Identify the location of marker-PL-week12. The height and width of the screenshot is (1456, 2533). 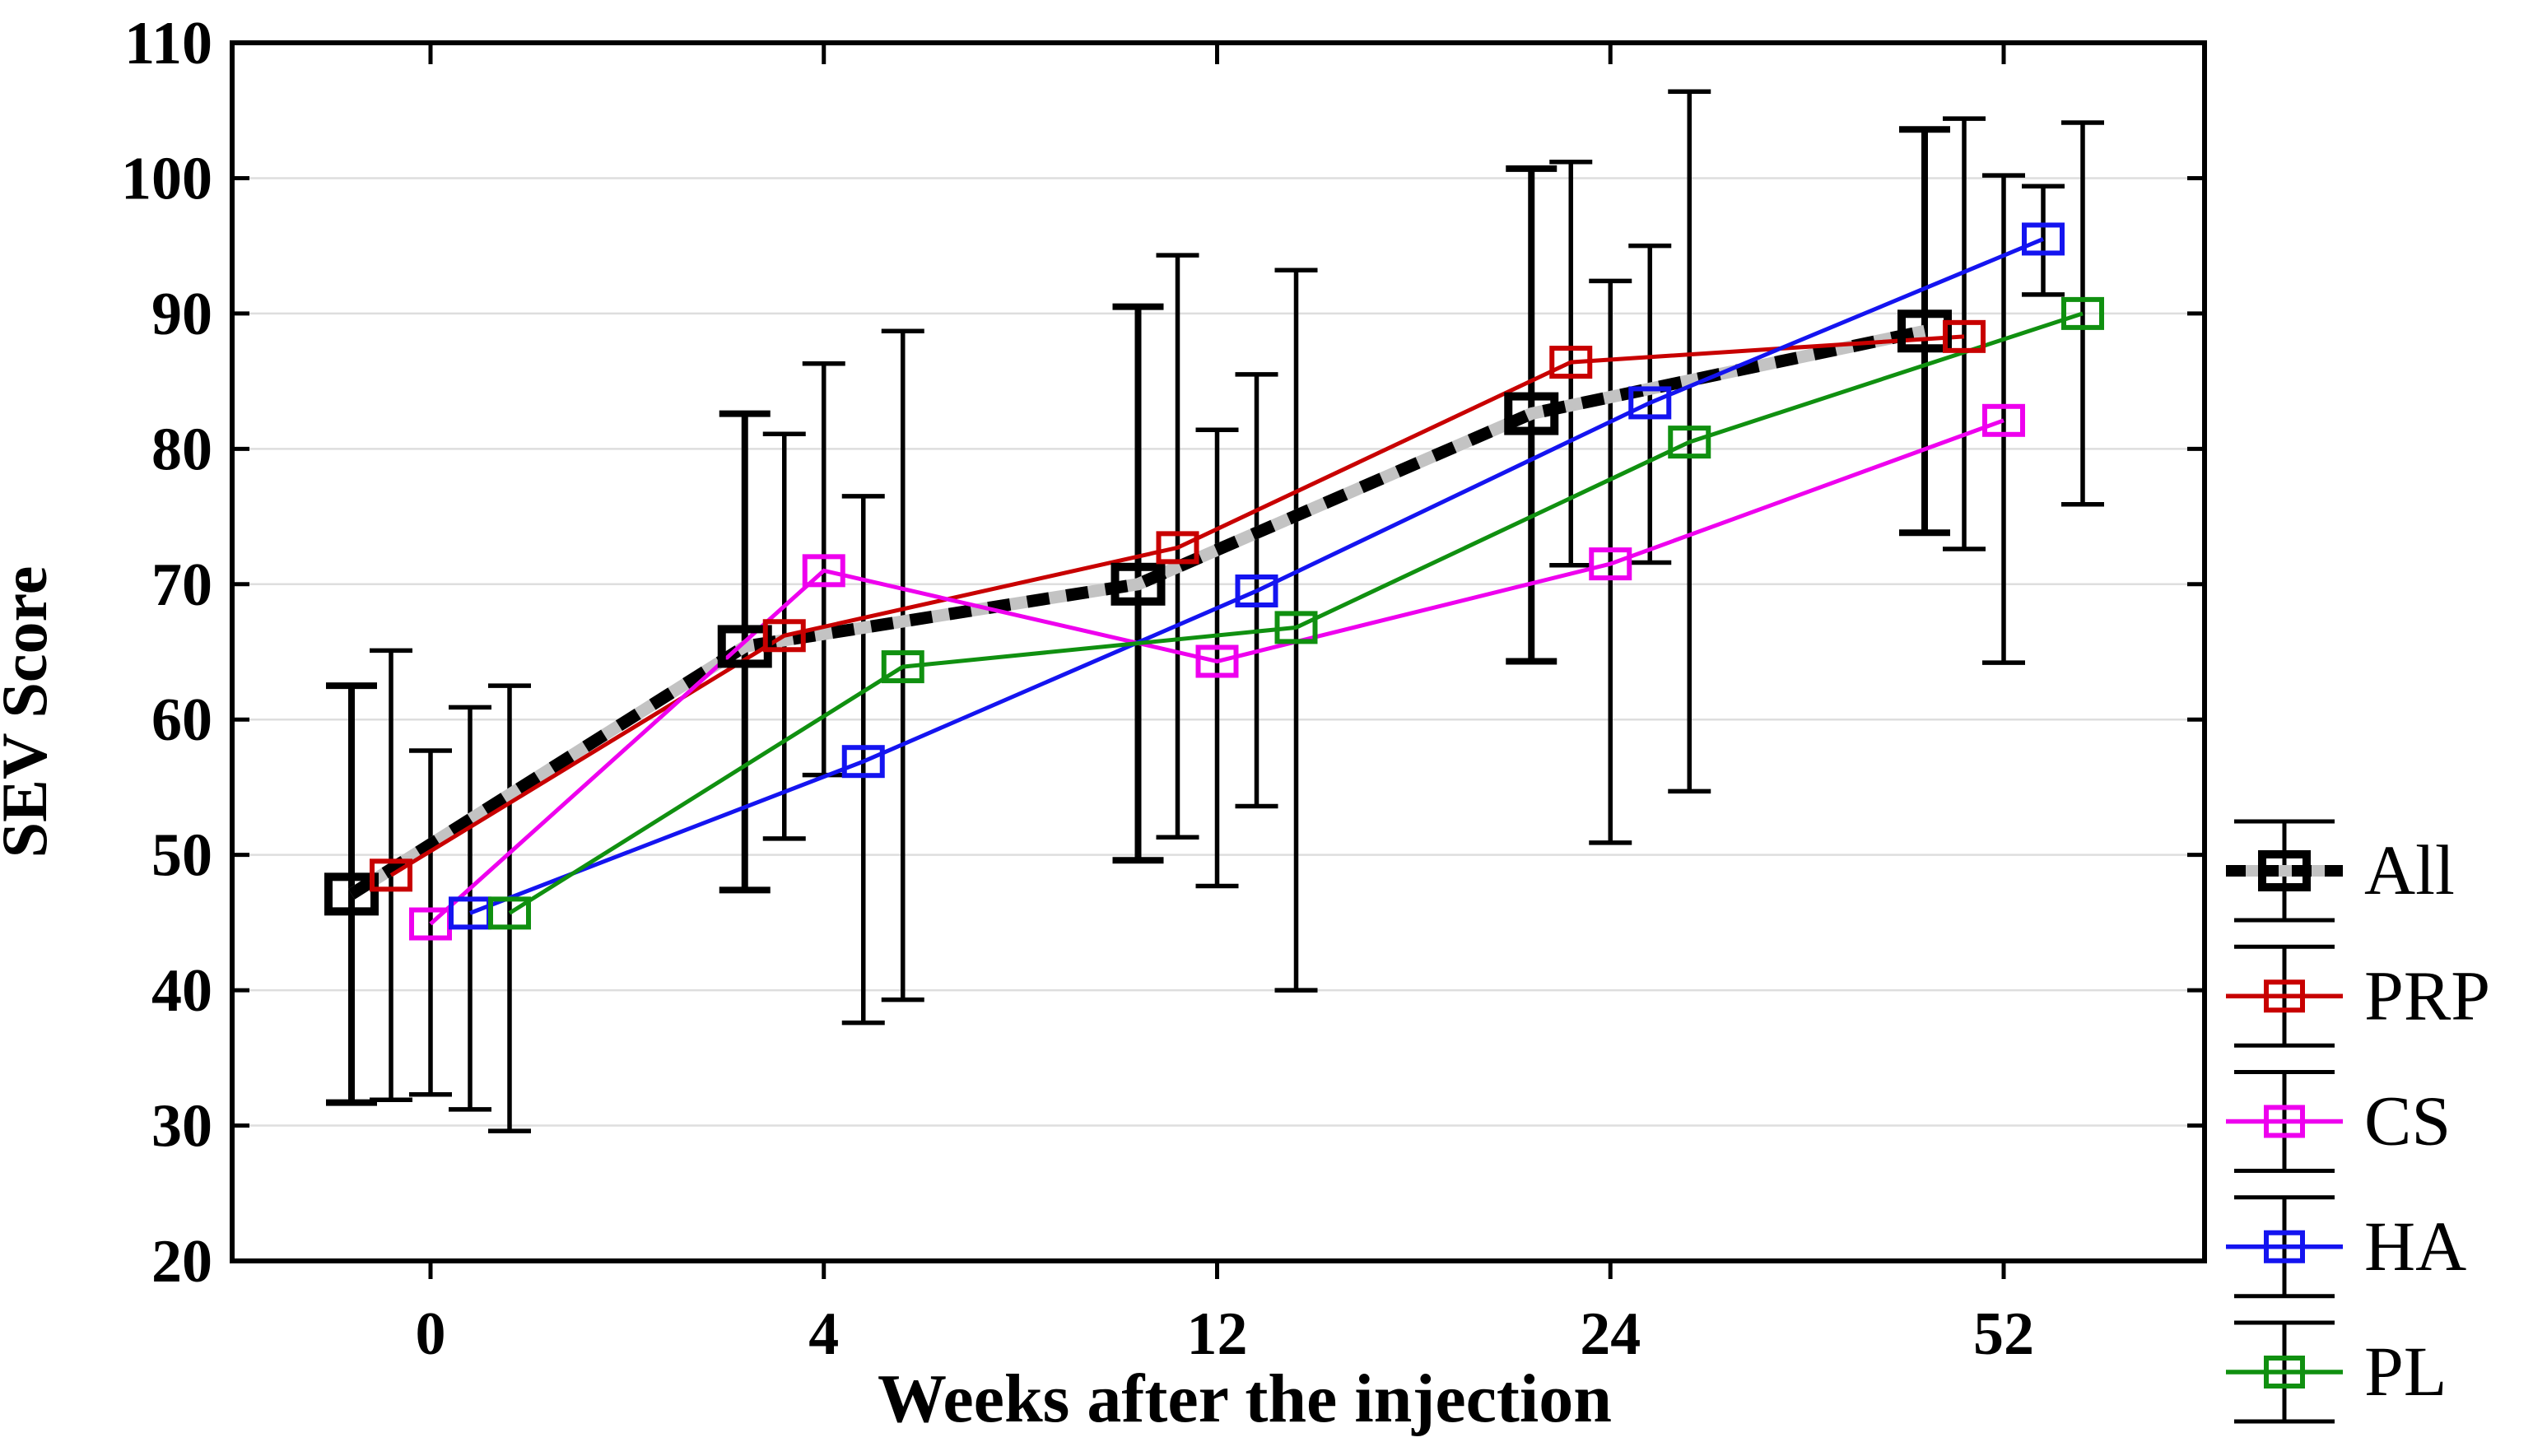
(1296, 627).